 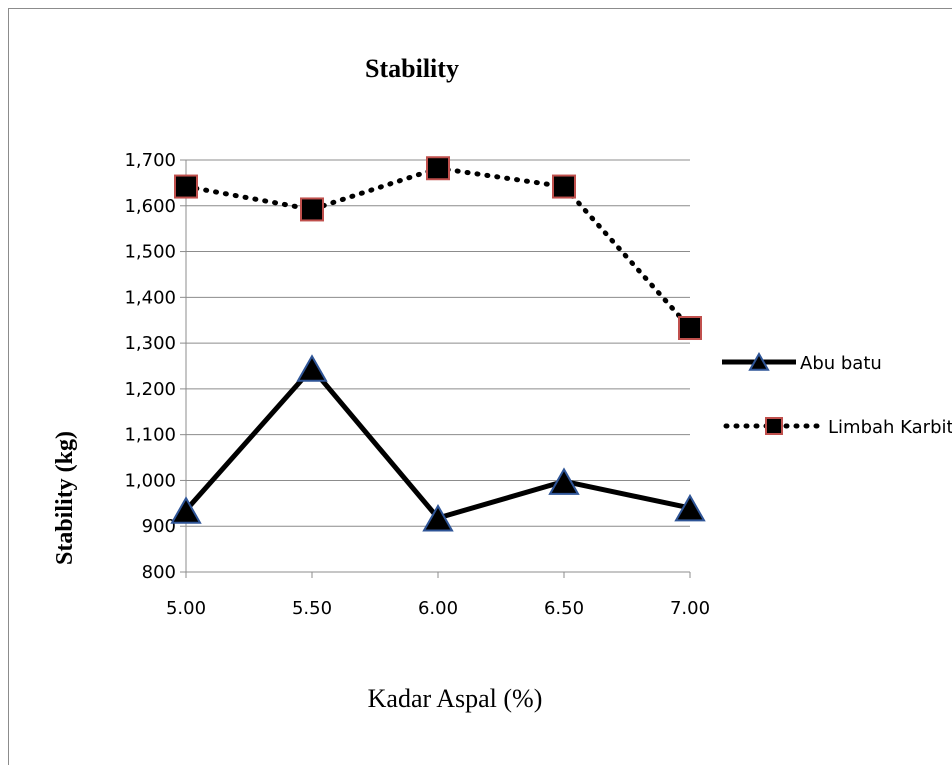 I want to click on y-tick-label: 1,600, so click(x=150, y=206).